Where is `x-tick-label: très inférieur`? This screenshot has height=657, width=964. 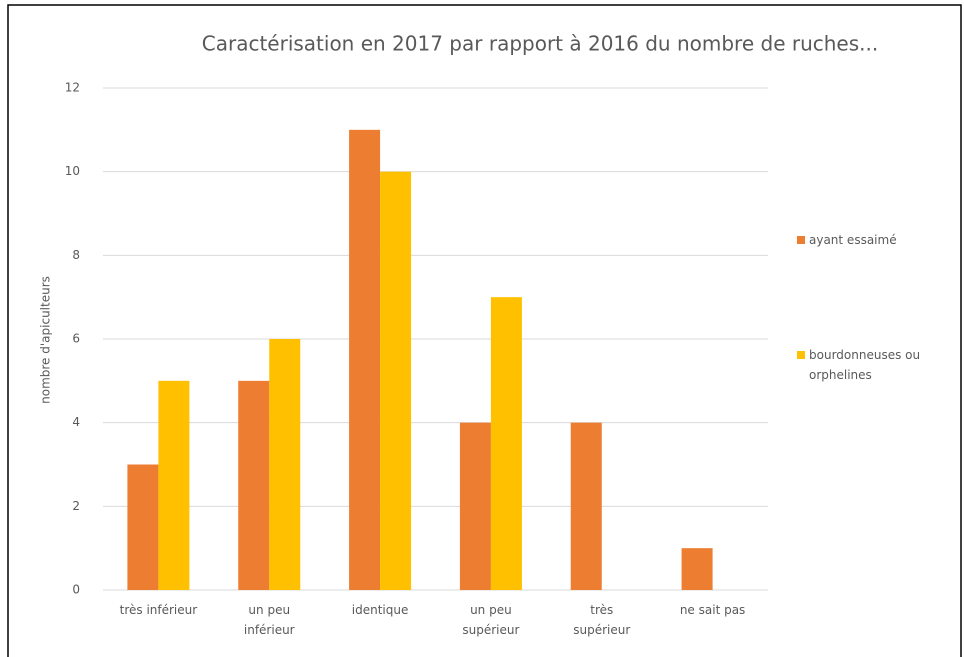 x-tick-label: très inférieur is located at coordinates (158, 610).